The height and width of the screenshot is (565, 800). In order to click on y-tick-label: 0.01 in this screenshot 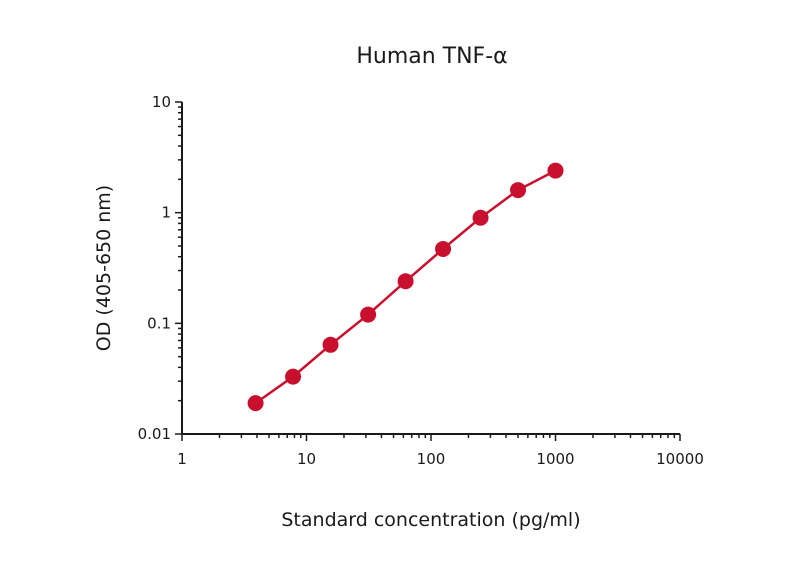, I will do `click(154, 434)`.